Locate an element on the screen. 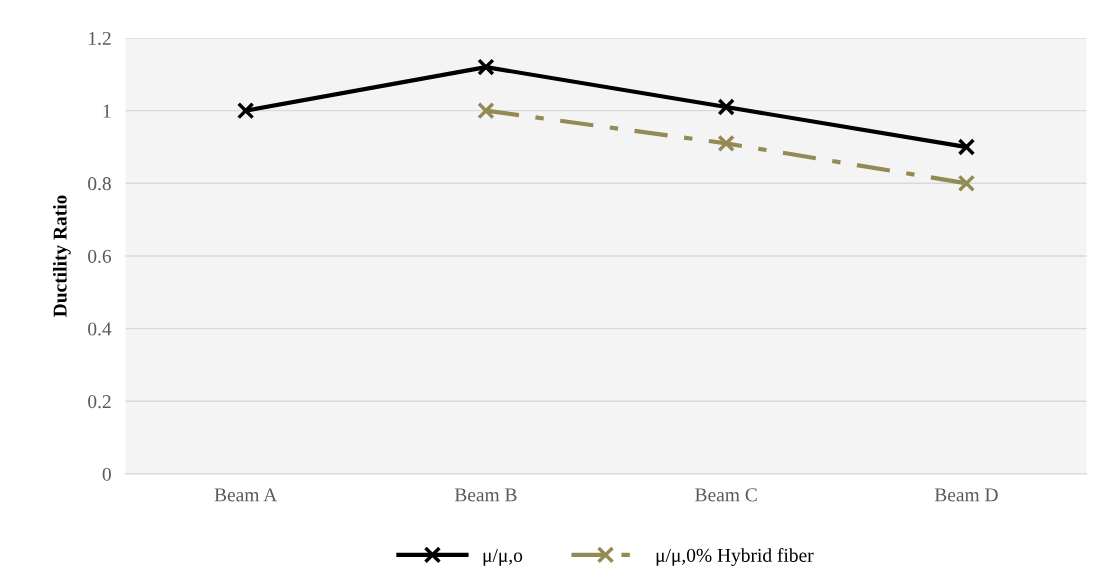 This screenshot has width=1111, height=585. legend-label: μ/μ,0% Hybrid fiber is located at coordinates (735, 557).